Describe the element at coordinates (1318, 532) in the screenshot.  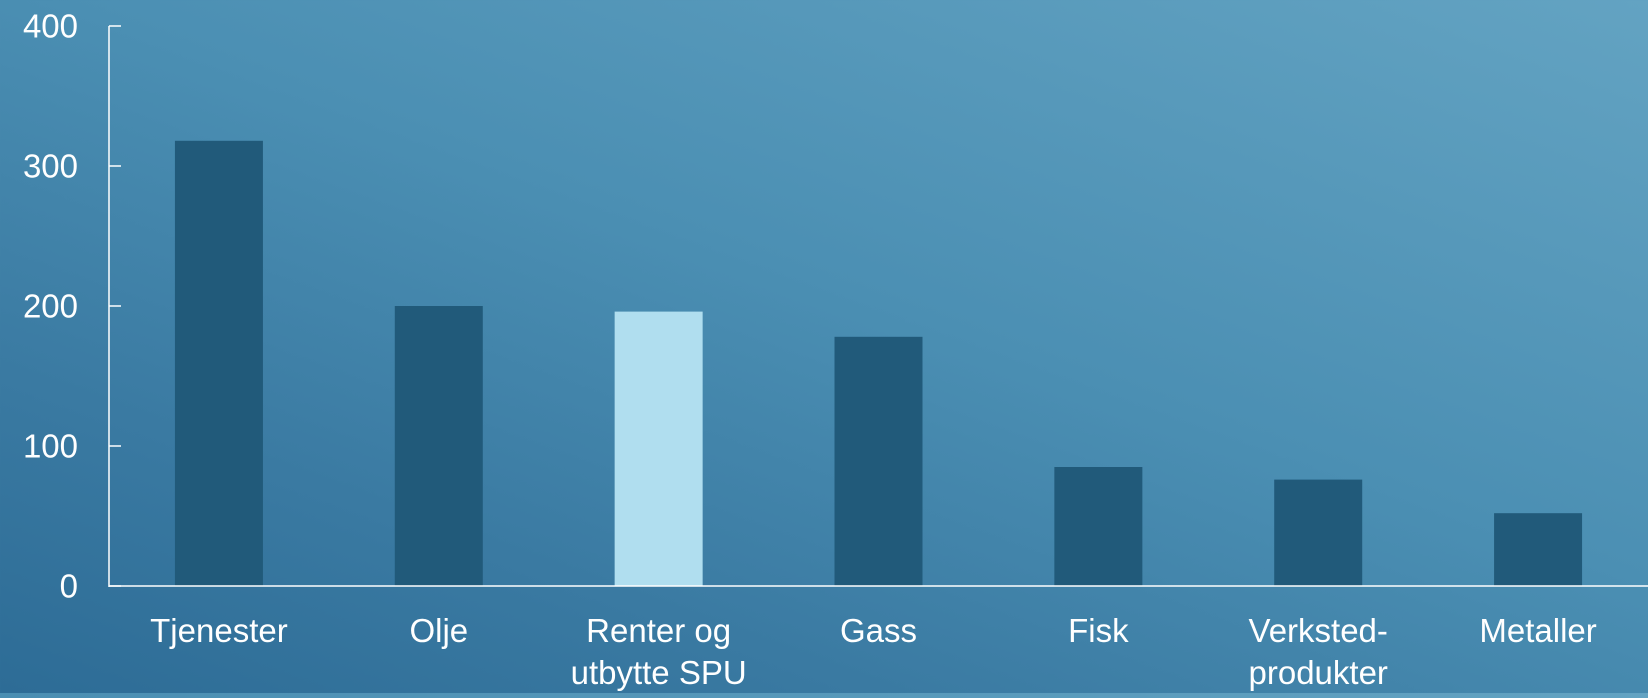
I see `bar-verksted-produkter` at that location.